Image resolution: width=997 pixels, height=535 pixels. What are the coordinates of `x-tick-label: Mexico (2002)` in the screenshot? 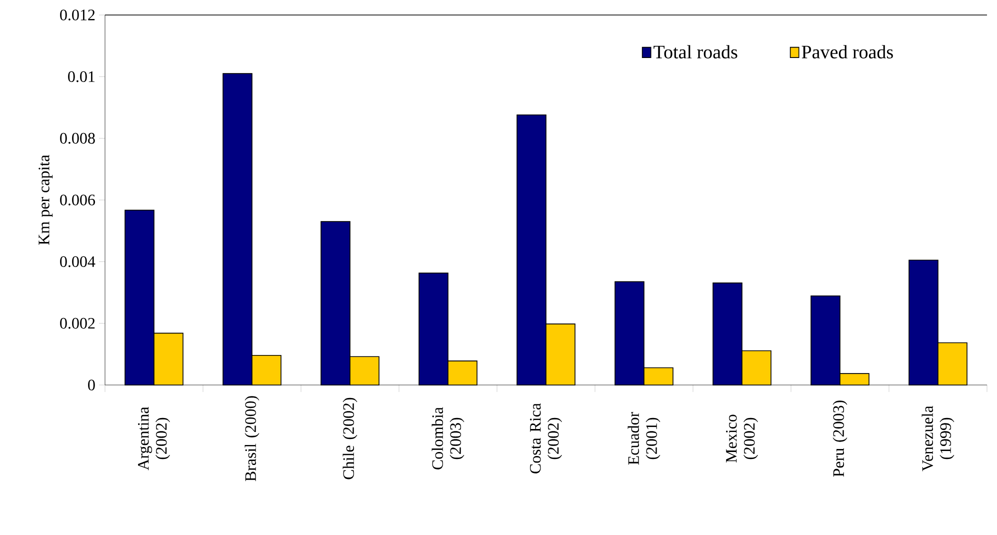 It's located at (742, 438).